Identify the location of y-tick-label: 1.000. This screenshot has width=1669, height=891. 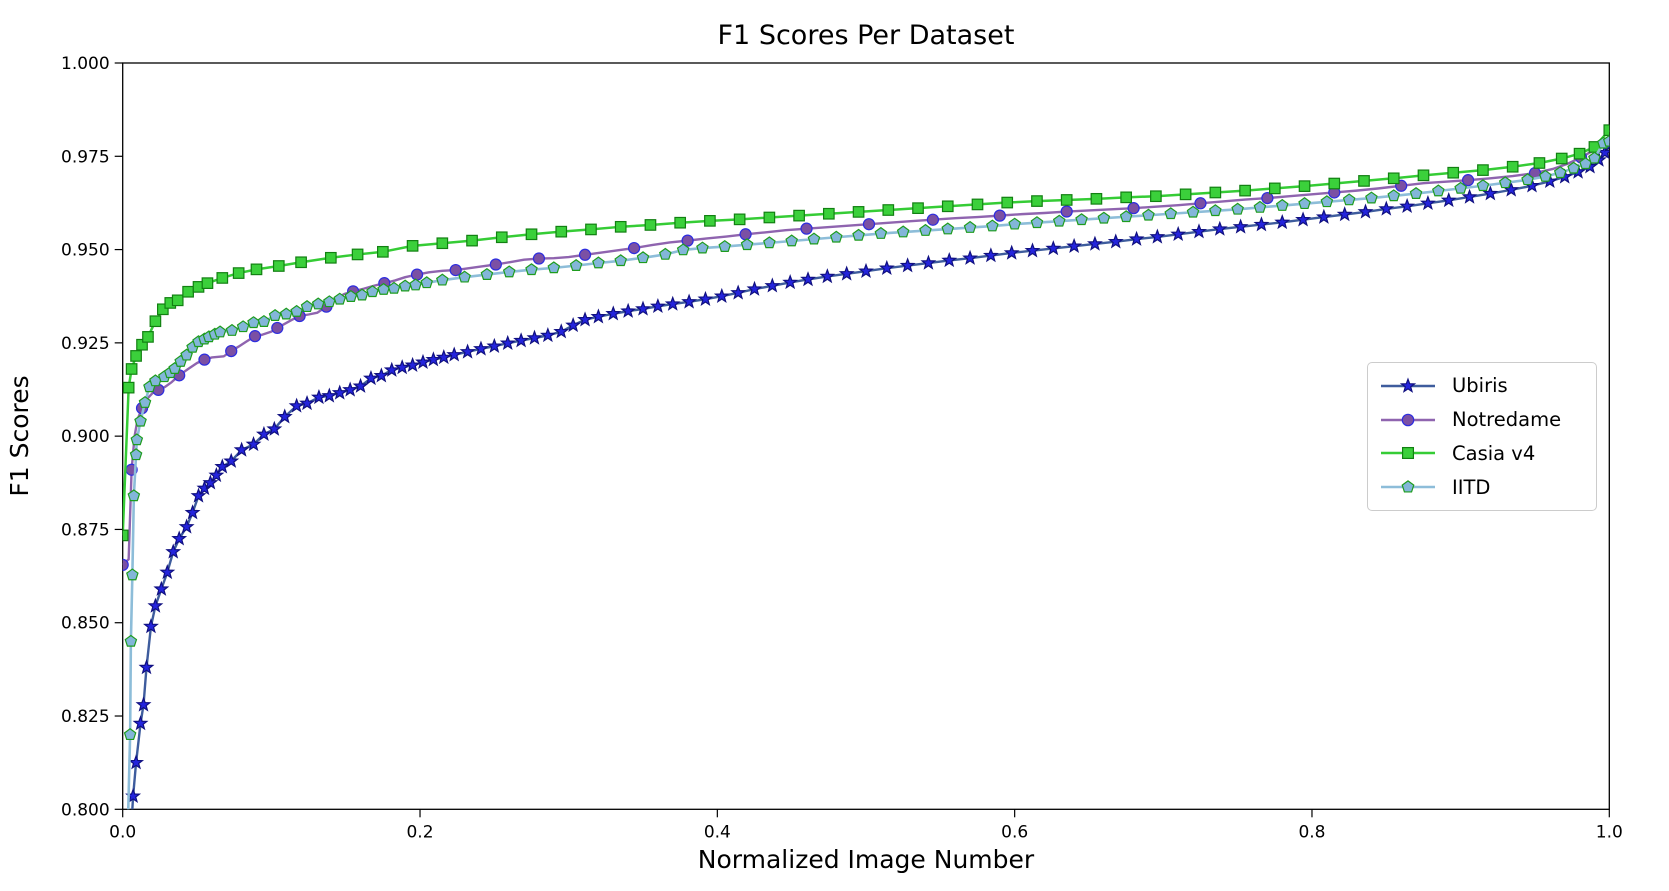
(85, 64).